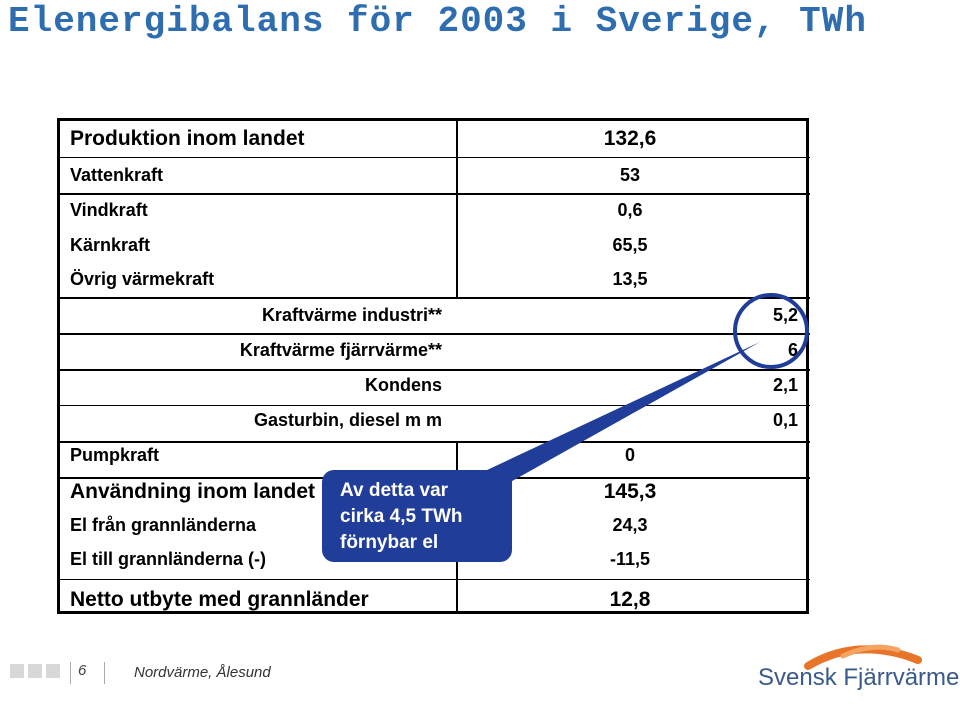 The height and width of the screenshot is (710, 960). What do you see at coordinates (785, 315) in the screenshot?
I see `kv-industri-value: 5,2` at bounding box center [785, 315].